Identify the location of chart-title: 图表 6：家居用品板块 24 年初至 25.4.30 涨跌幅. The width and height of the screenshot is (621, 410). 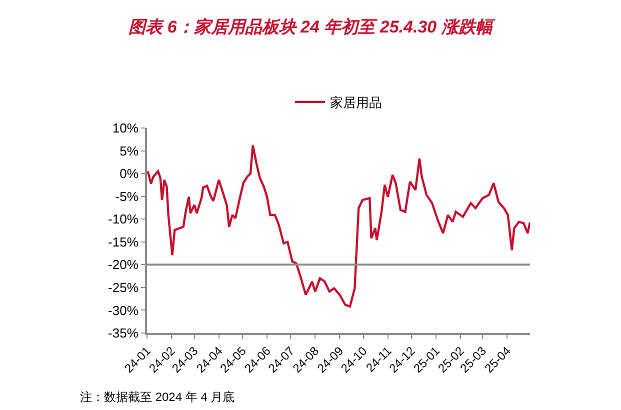
(312, 26).